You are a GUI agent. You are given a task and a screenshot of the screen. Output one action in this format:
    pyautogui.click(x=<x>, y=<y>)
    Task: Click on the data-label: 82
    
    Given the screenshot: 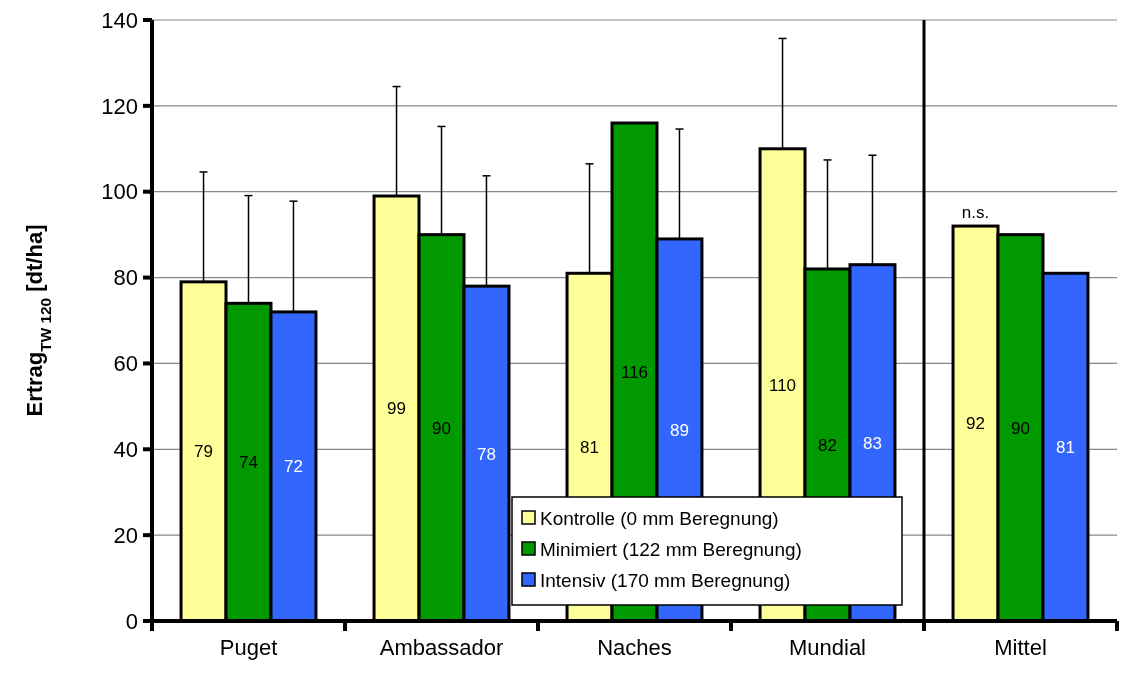 What is the action you would take?
    pyautogui.click(x=827, y=445)
    